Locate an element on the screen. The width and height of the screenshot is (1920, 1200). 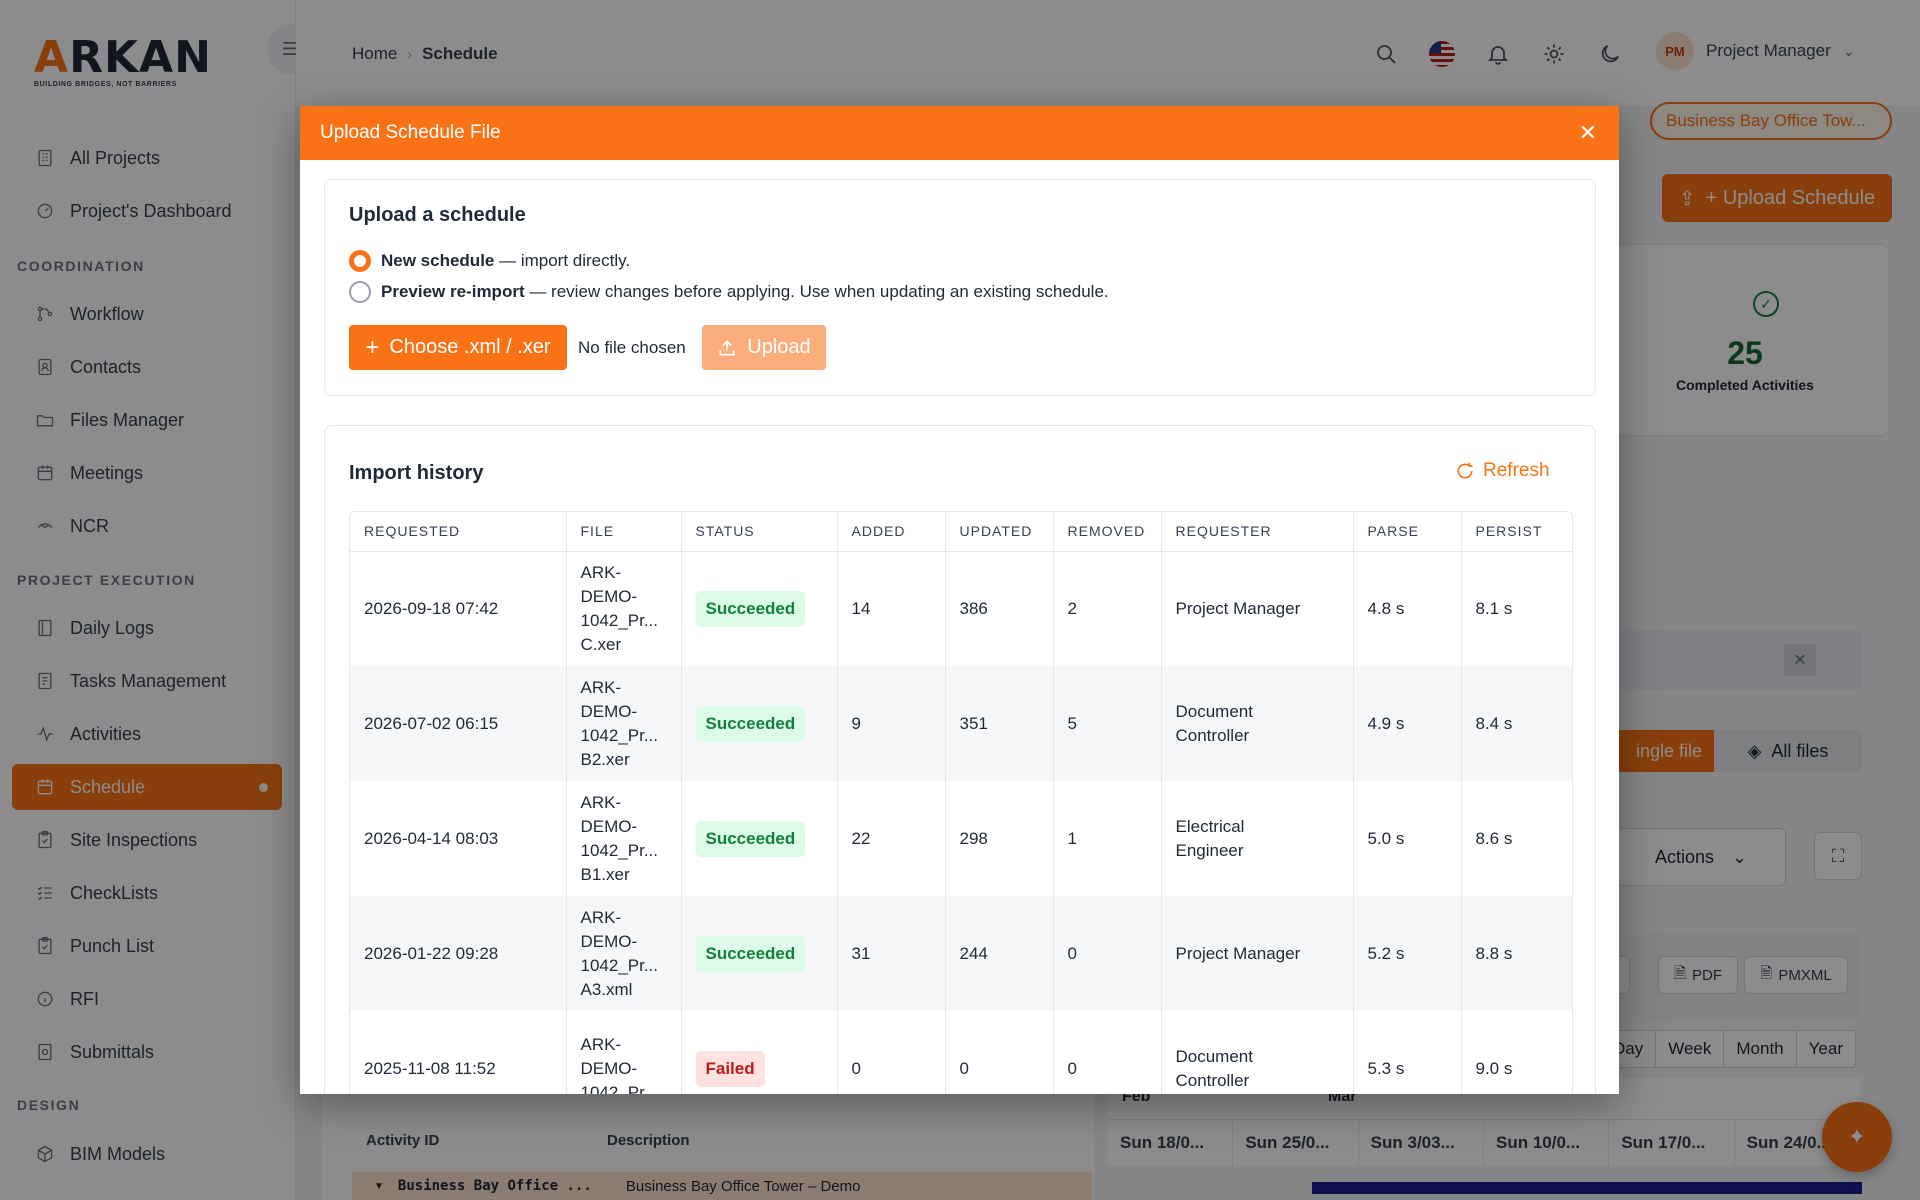
dark-mode-toggle is located at coordinates (1610, 54).